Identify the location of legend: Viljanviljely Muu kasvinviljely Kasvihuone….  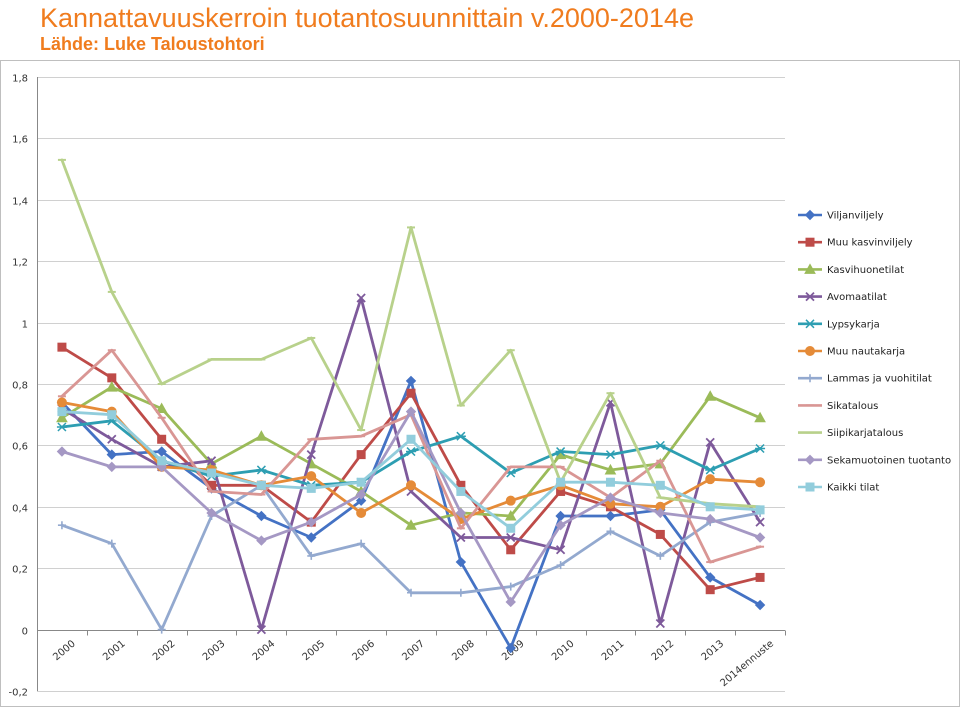
(874, 351).